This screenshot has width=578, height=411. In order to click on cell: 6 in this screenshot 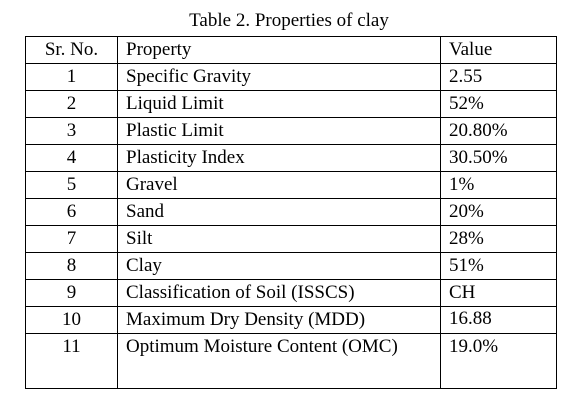, I will do `click(71, 212)`.